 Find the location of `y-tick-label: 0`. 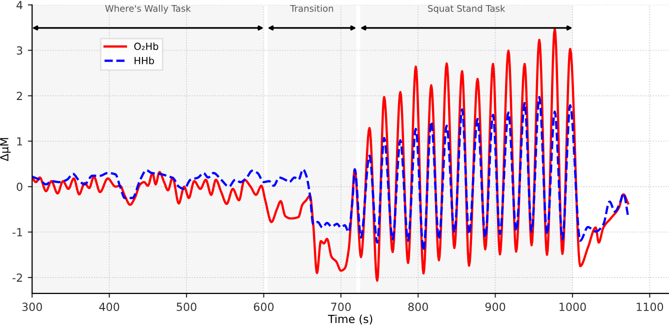

y-tick-label: 0 is located at coordinates (19, 187).